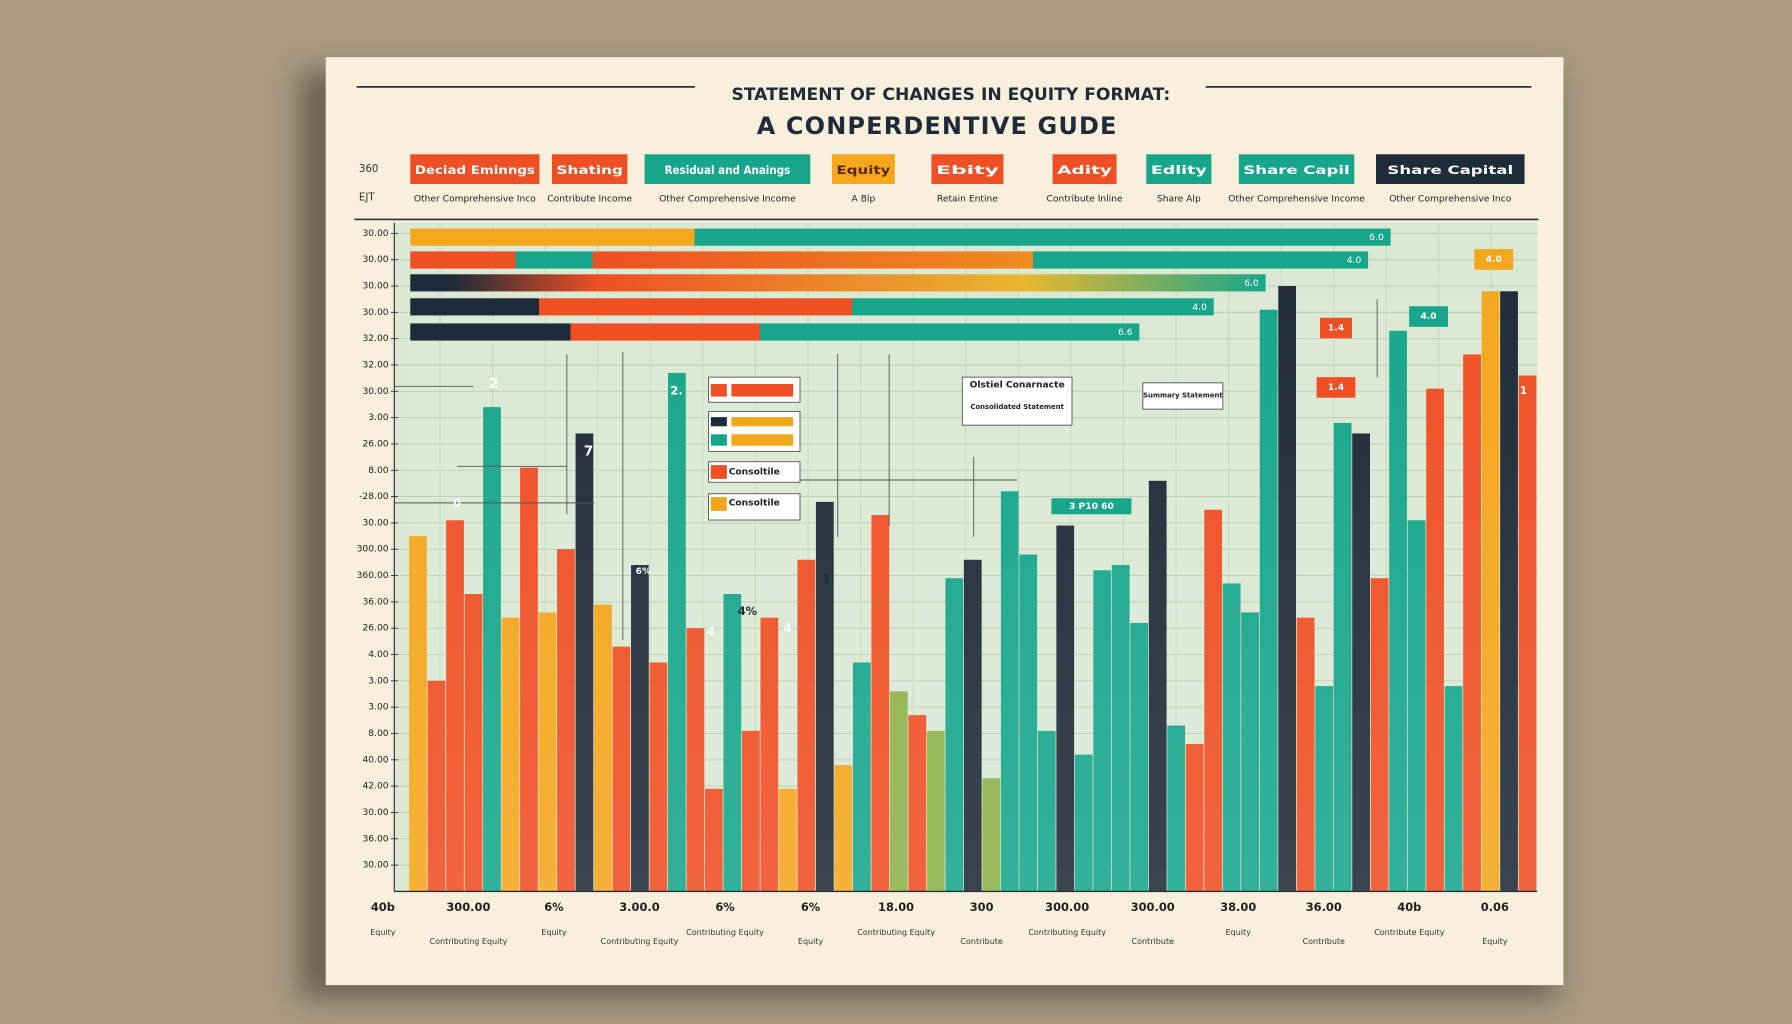  Describe the element at coordinates (982, 907) in the screenshot. I see `x-label: 300` at that location.